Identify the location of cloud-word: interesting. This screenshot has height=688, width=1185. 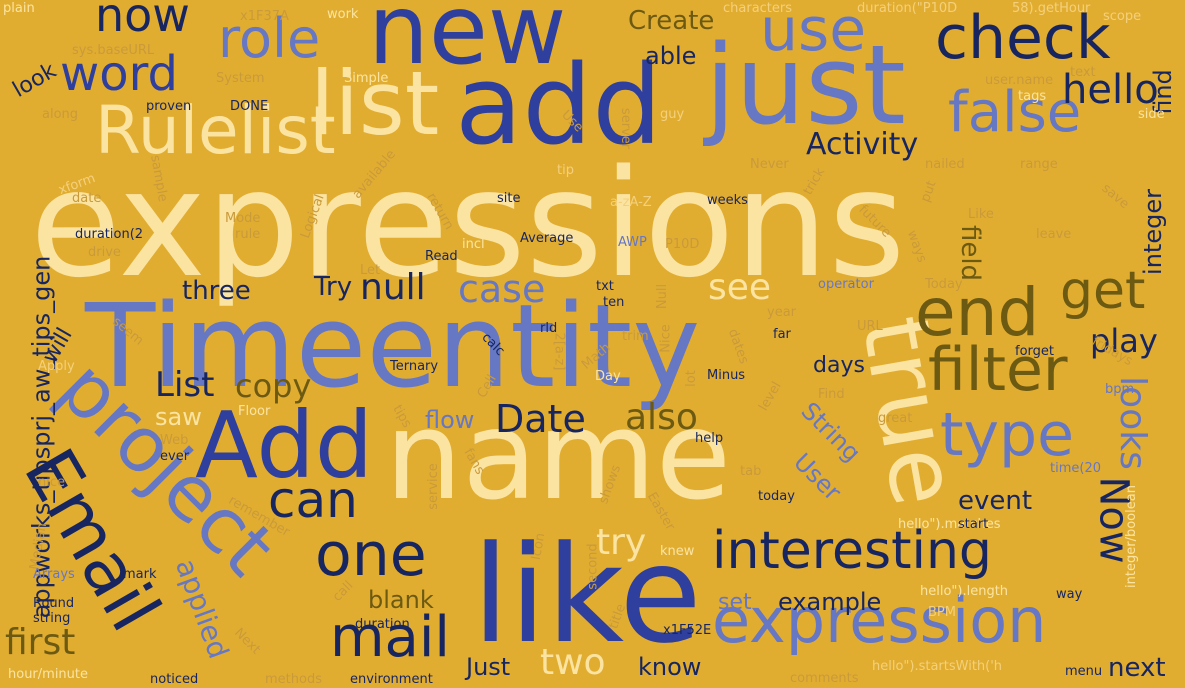
(852, 551).